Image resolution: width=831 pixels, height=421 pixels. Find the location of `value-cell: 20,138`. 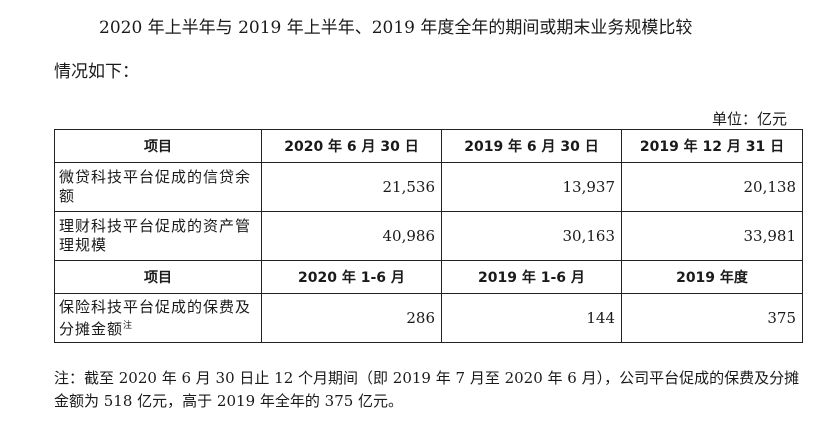

value-cell: 20,138 is located at coordinates (712, 187).